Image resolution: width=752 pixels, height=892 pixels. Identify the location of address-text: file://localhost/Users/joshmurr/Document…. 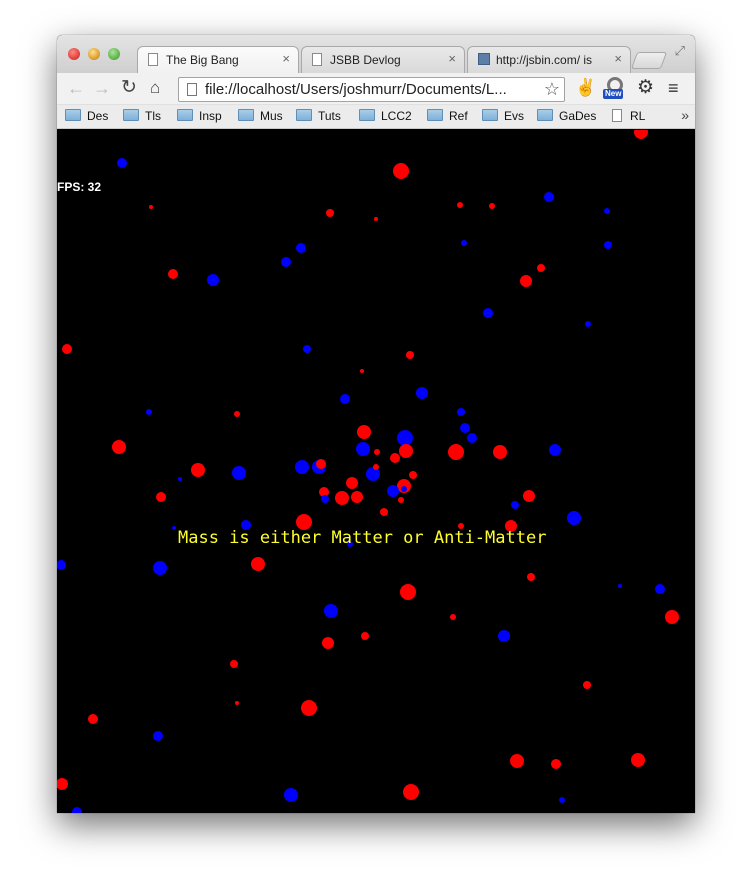
(356, 89).